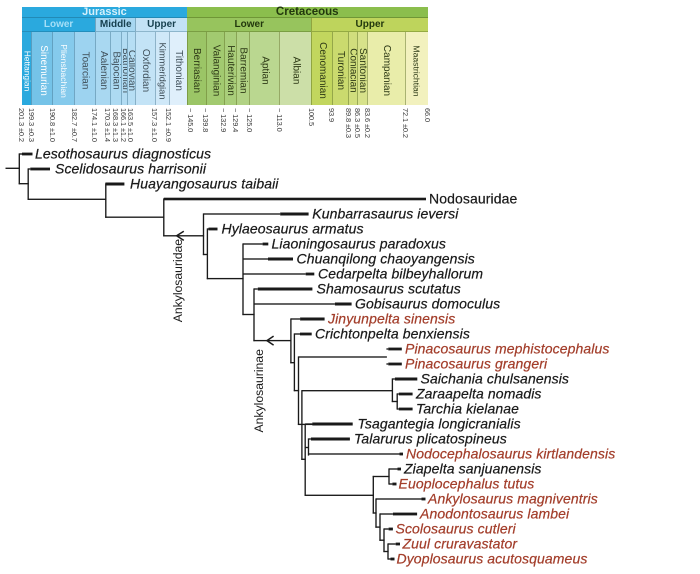 The height and width of the screenshot is (574, 700). What do you see at coordinates (456, 529) in the screenshot?
I see `svg-text: Scolosaurus cutleri` at bounding box center [456, 529].